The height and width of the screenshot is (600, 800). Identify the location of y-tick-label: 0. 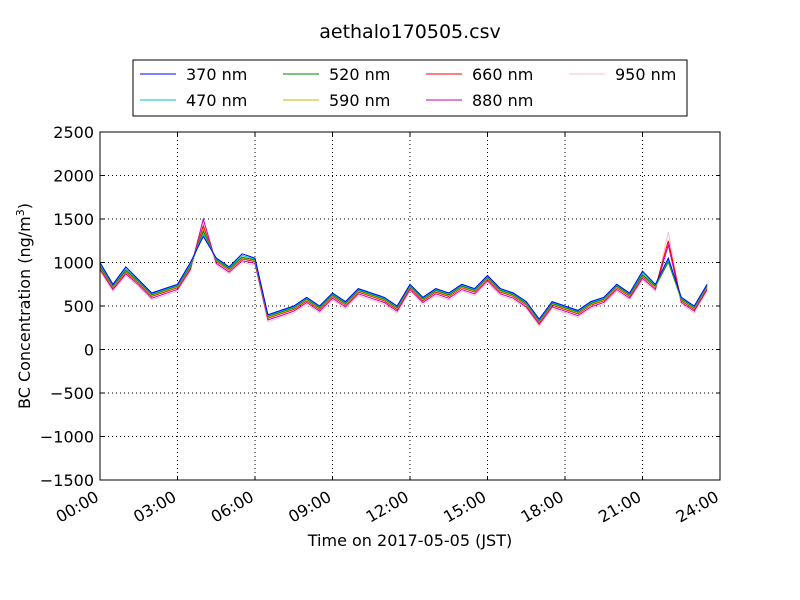
(89, 350).